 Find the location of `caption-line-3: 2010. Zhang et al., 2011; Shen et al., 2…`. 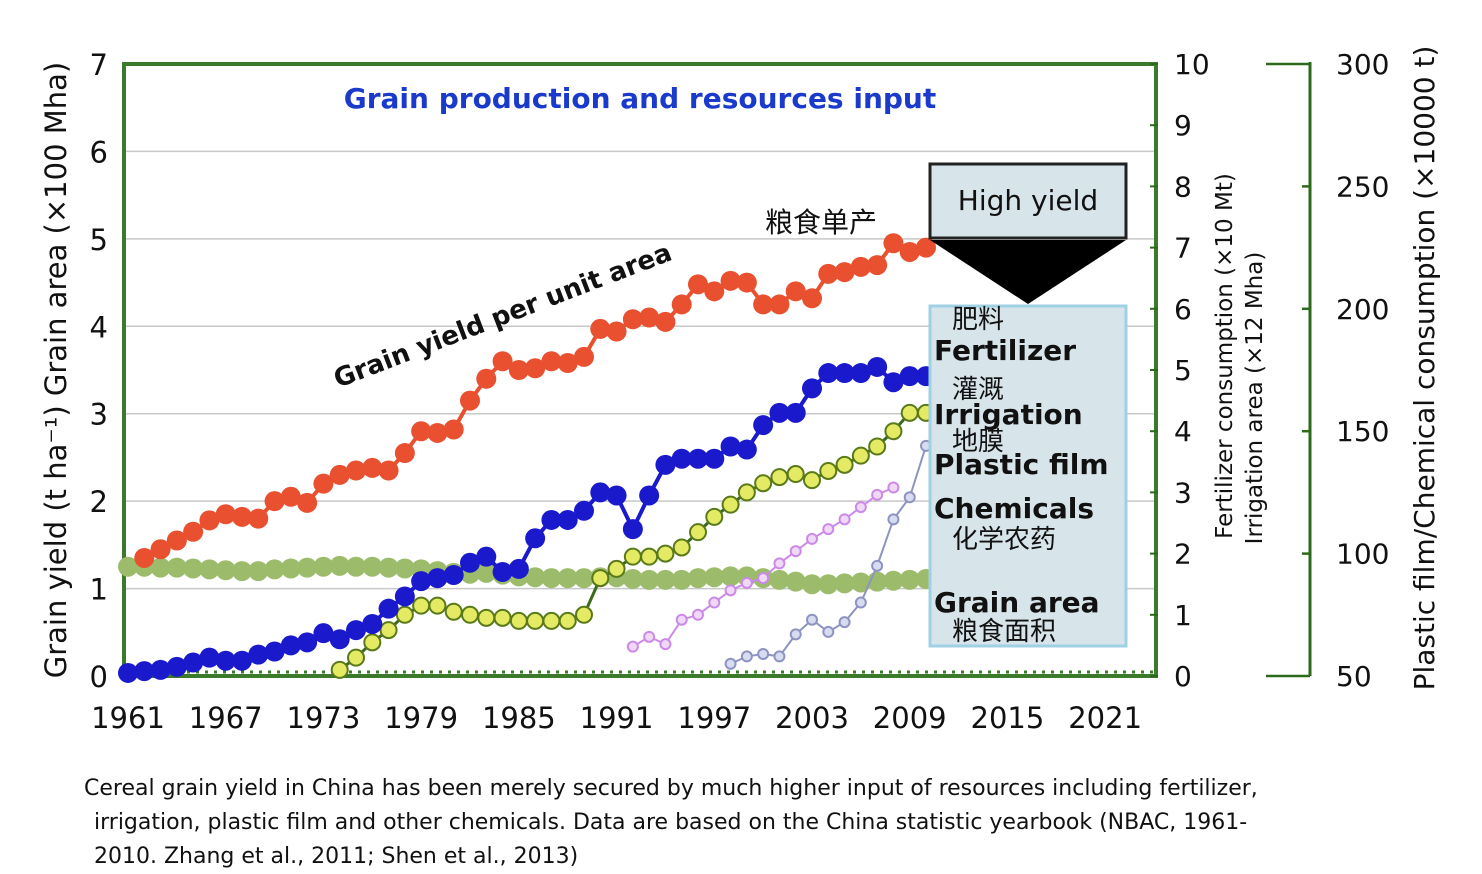

caption-line-3: 2010. Zhang et al., 2011; Shen et al., 2… is located at coordinates (336, 856).